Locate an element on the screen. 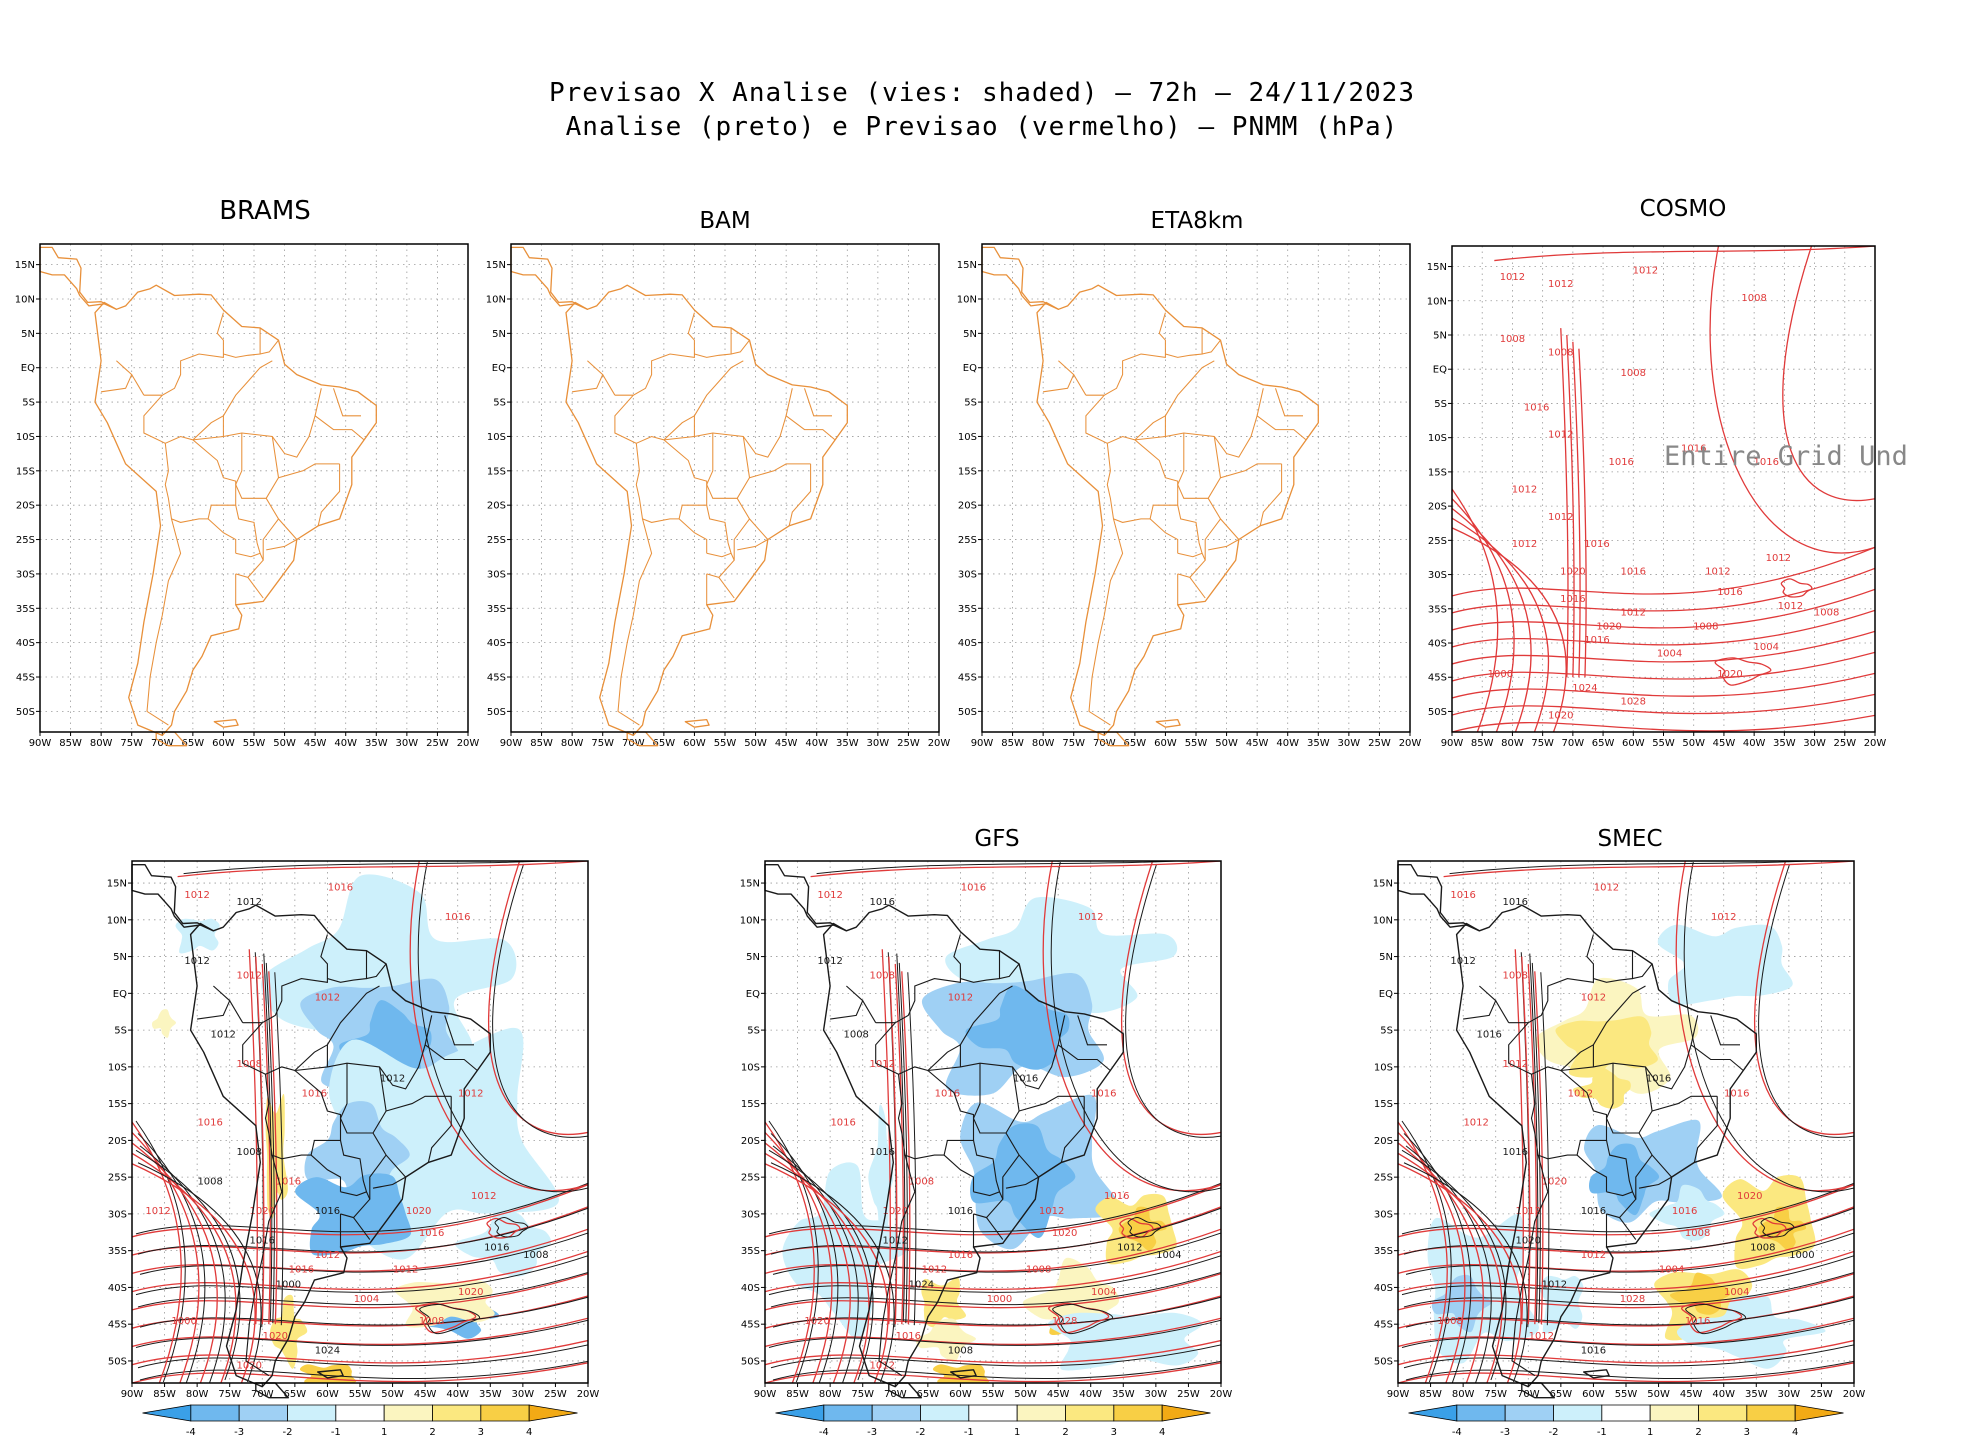 This screenshot has height=1436, width=1964. isobar-label: 1004 is located at coordinates (1103, 1292).